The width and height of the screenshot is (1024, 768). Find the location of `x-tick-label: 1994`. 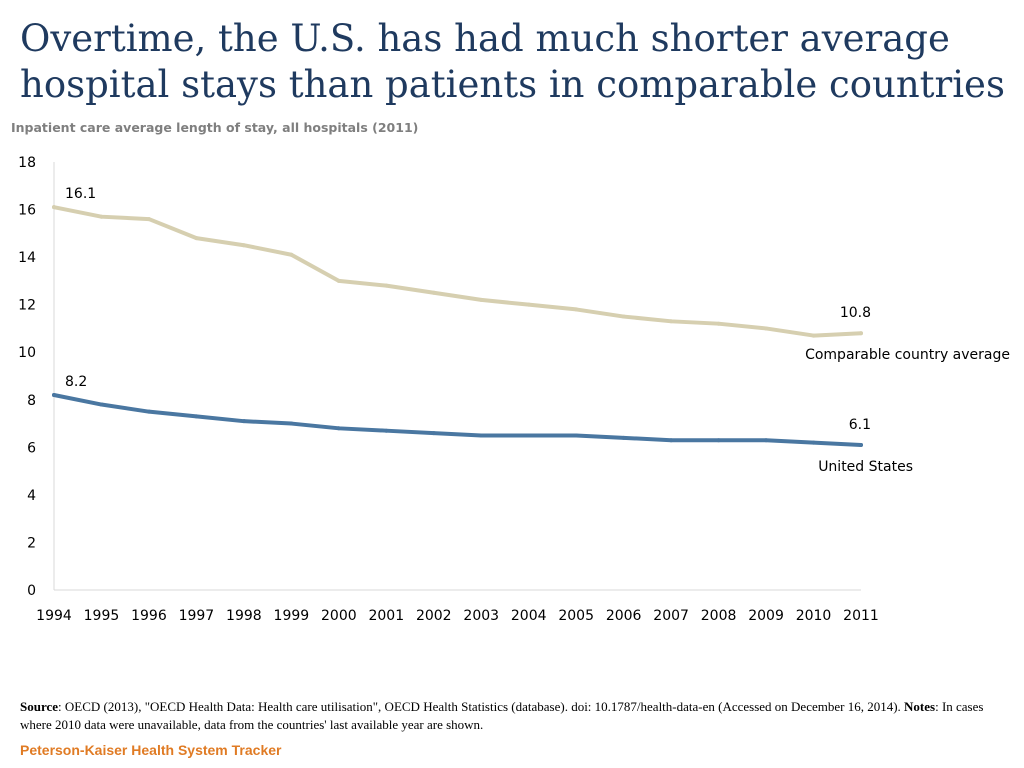

x-tick-label: 1994 is located at coordinates (54, 616).